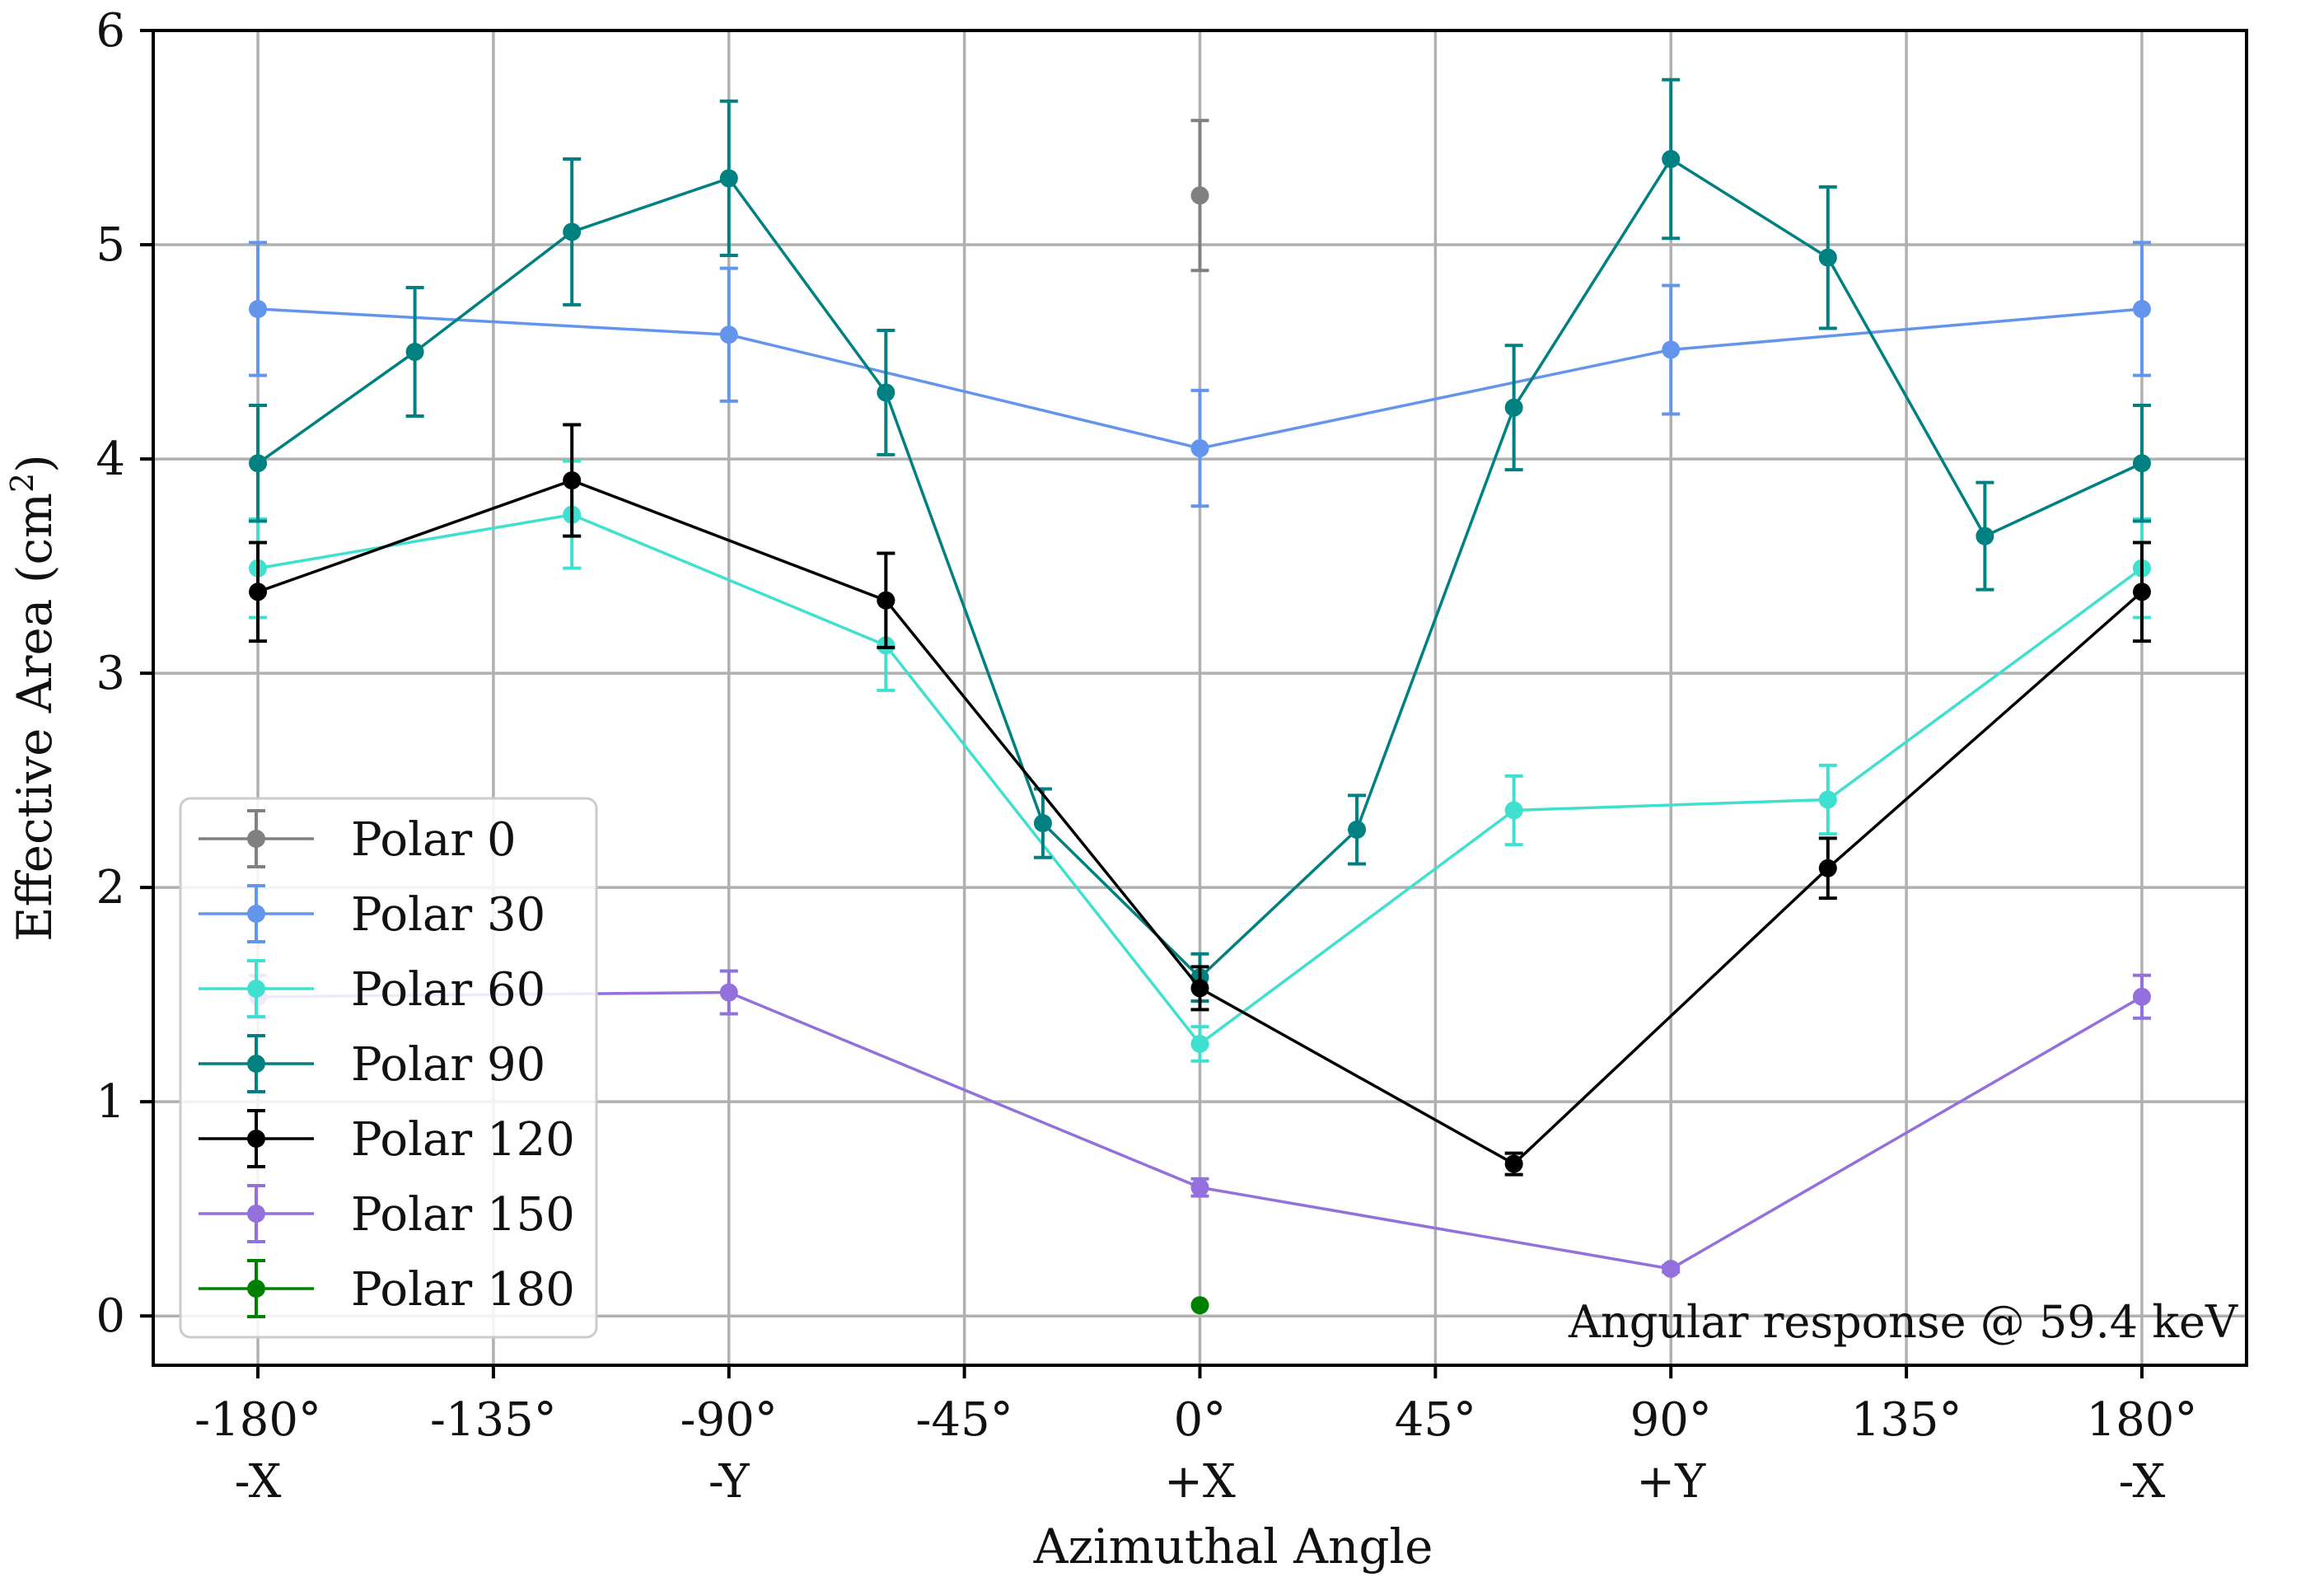 The width and height of the screenshot is (2324, 1591). I want to click on y-tick-label: 5, so click(110, 245).